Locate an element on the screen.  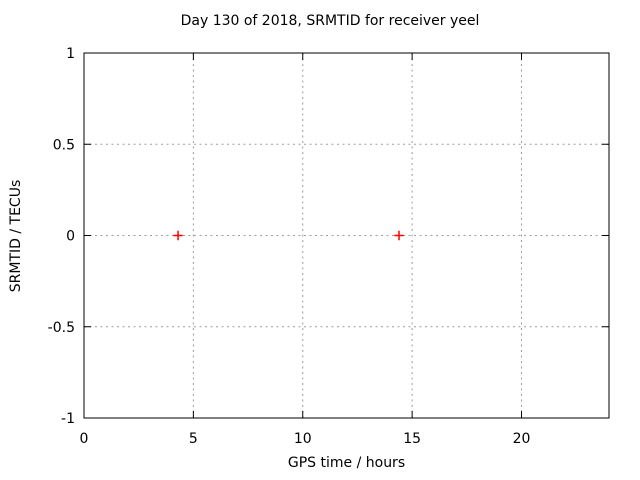
y-tick-label: 1 is located at coordinates (70, 54).